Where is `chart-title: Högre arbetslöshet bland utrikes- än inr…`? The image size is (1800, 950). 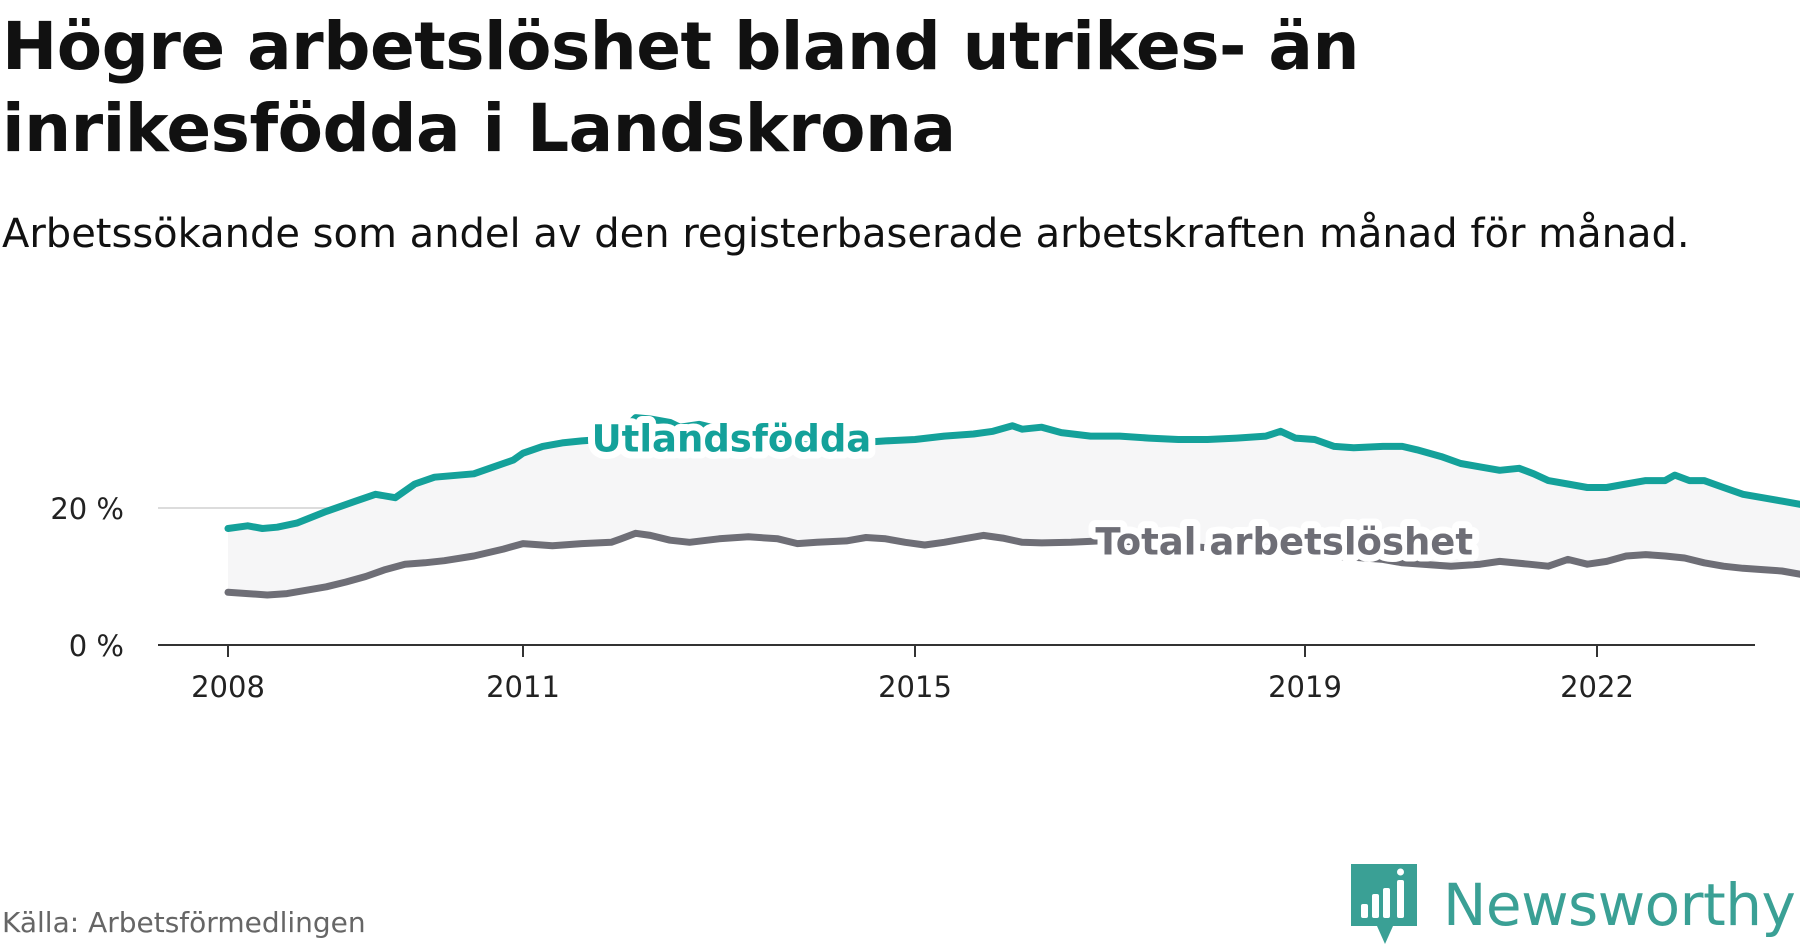
chart-title: Högre arbetslöshet bland utrikes- än inr… is located at coordinates (680, 87).